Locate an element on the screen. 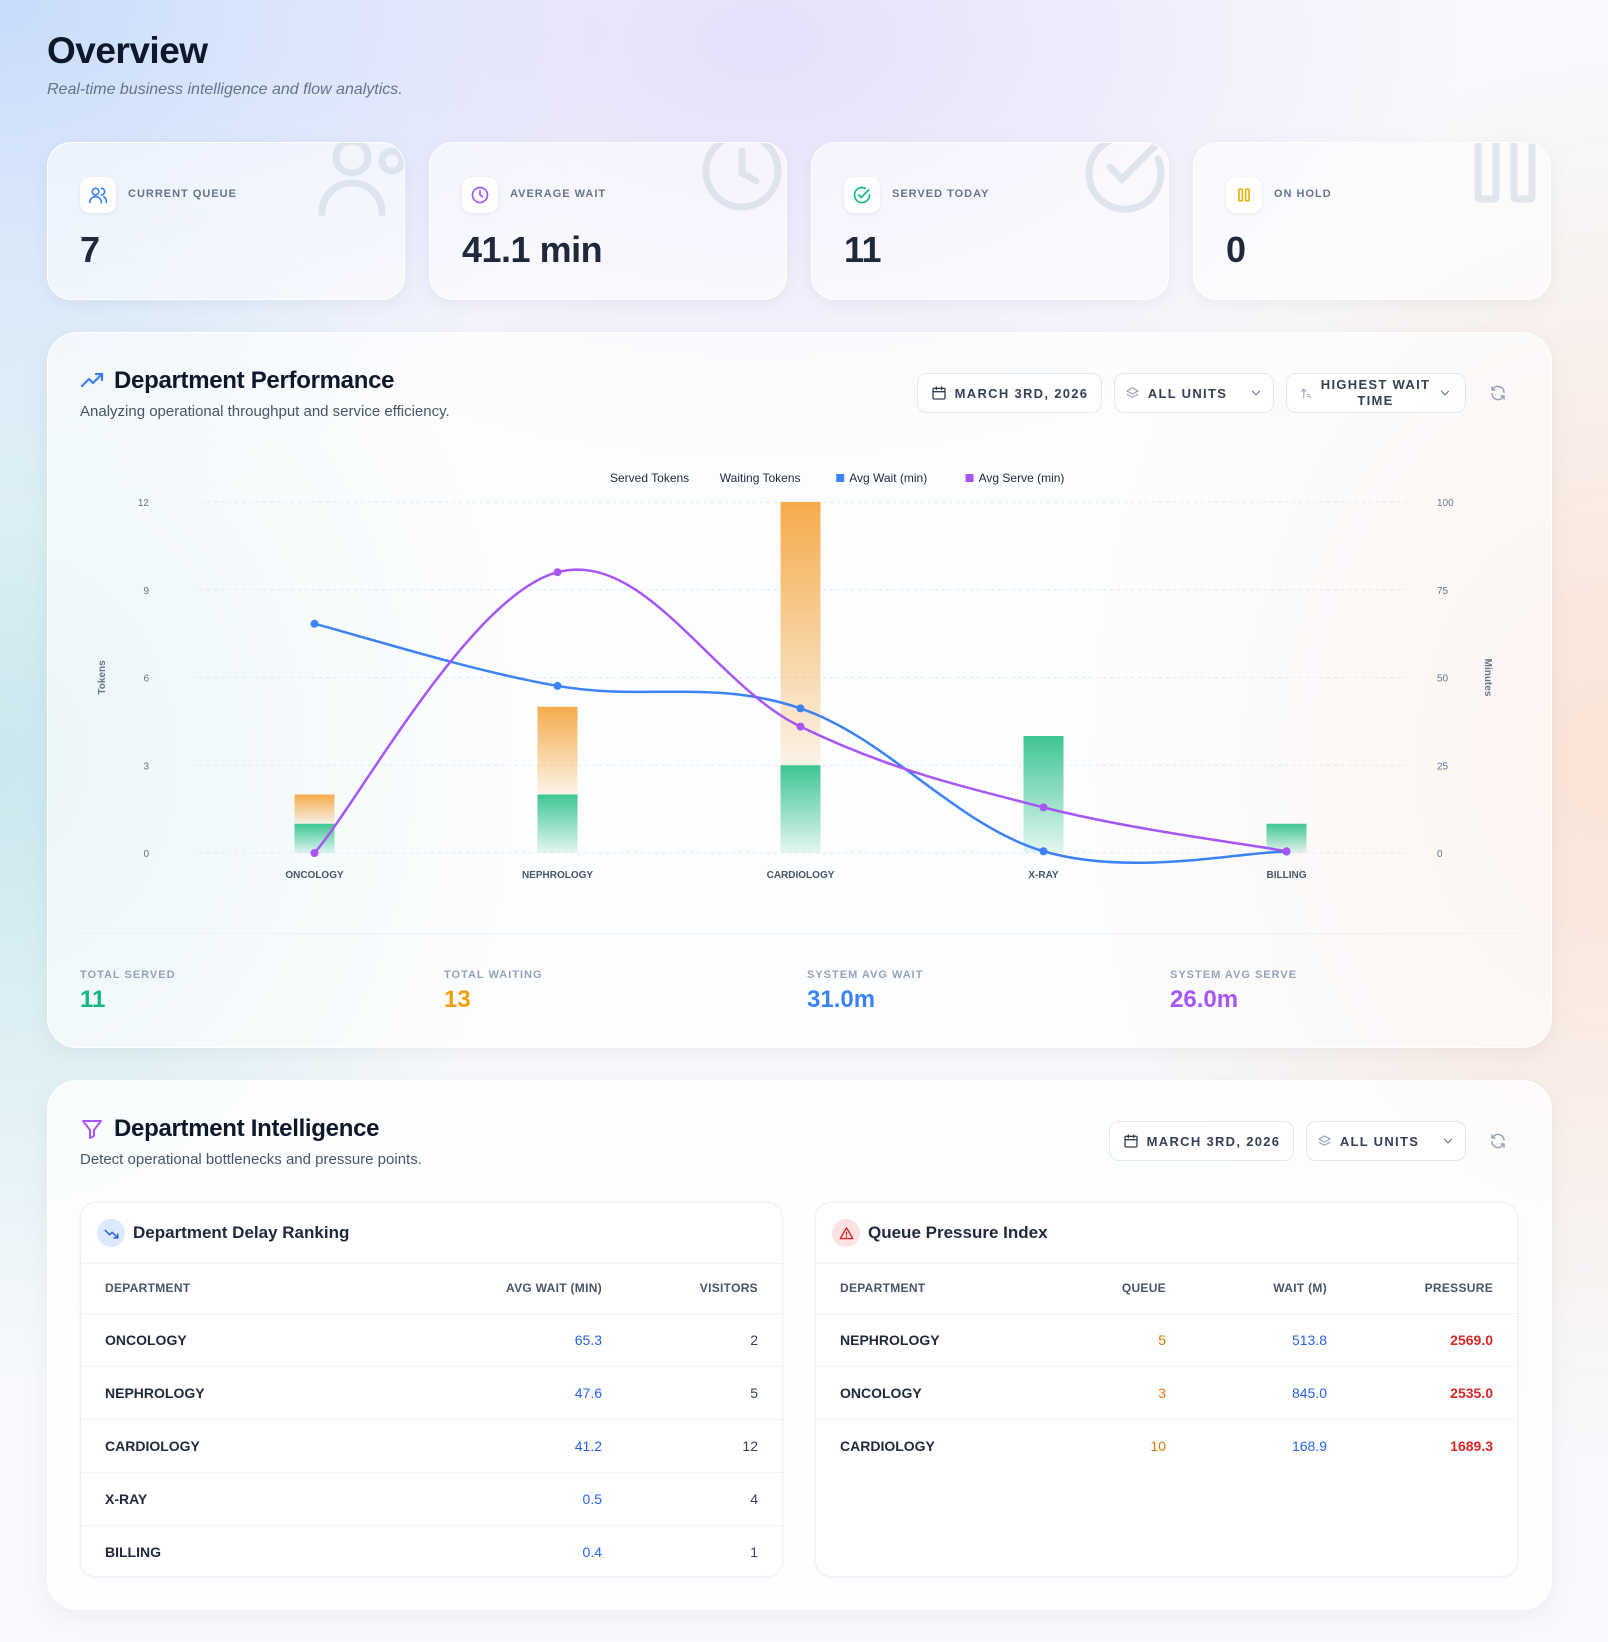 This screenshot has width=1608, height=1642. x-tick-label: CARDIOLOGY is located at coordinates (801, 875).